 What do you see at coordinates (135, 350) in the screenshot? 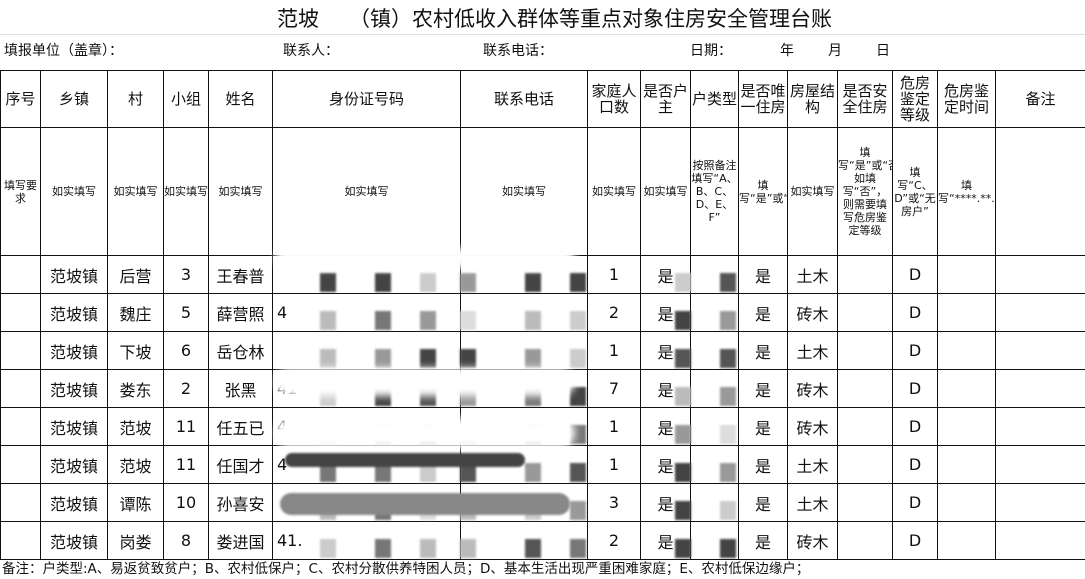
I see `cell-village: 下坡` at bounding box center [135, 350].